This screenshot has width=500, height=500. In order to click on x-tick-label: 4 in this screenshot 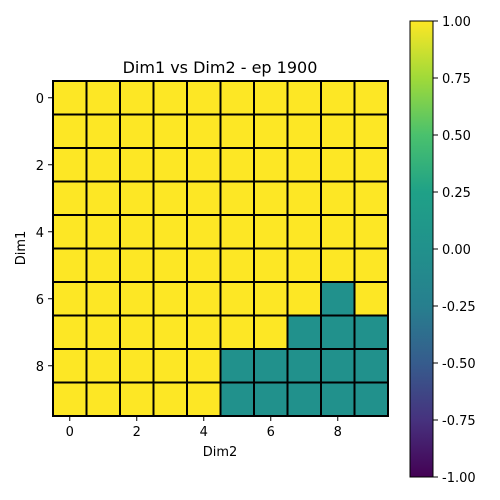, I will do `click(204, 432)`.